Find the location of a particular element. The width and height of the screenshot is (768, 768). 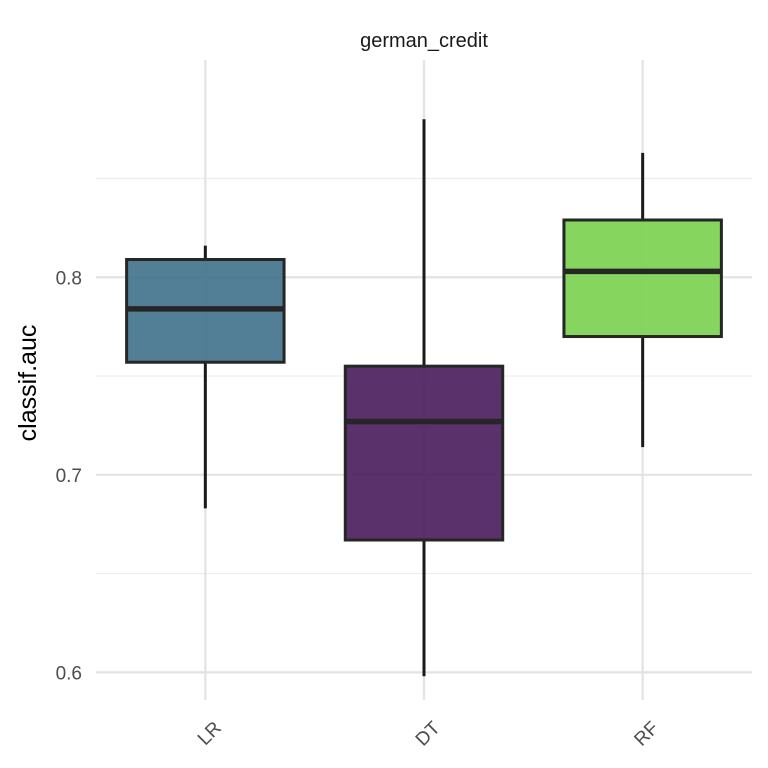

y-axis-title: classif.auc is located at coordinates (28, 383).